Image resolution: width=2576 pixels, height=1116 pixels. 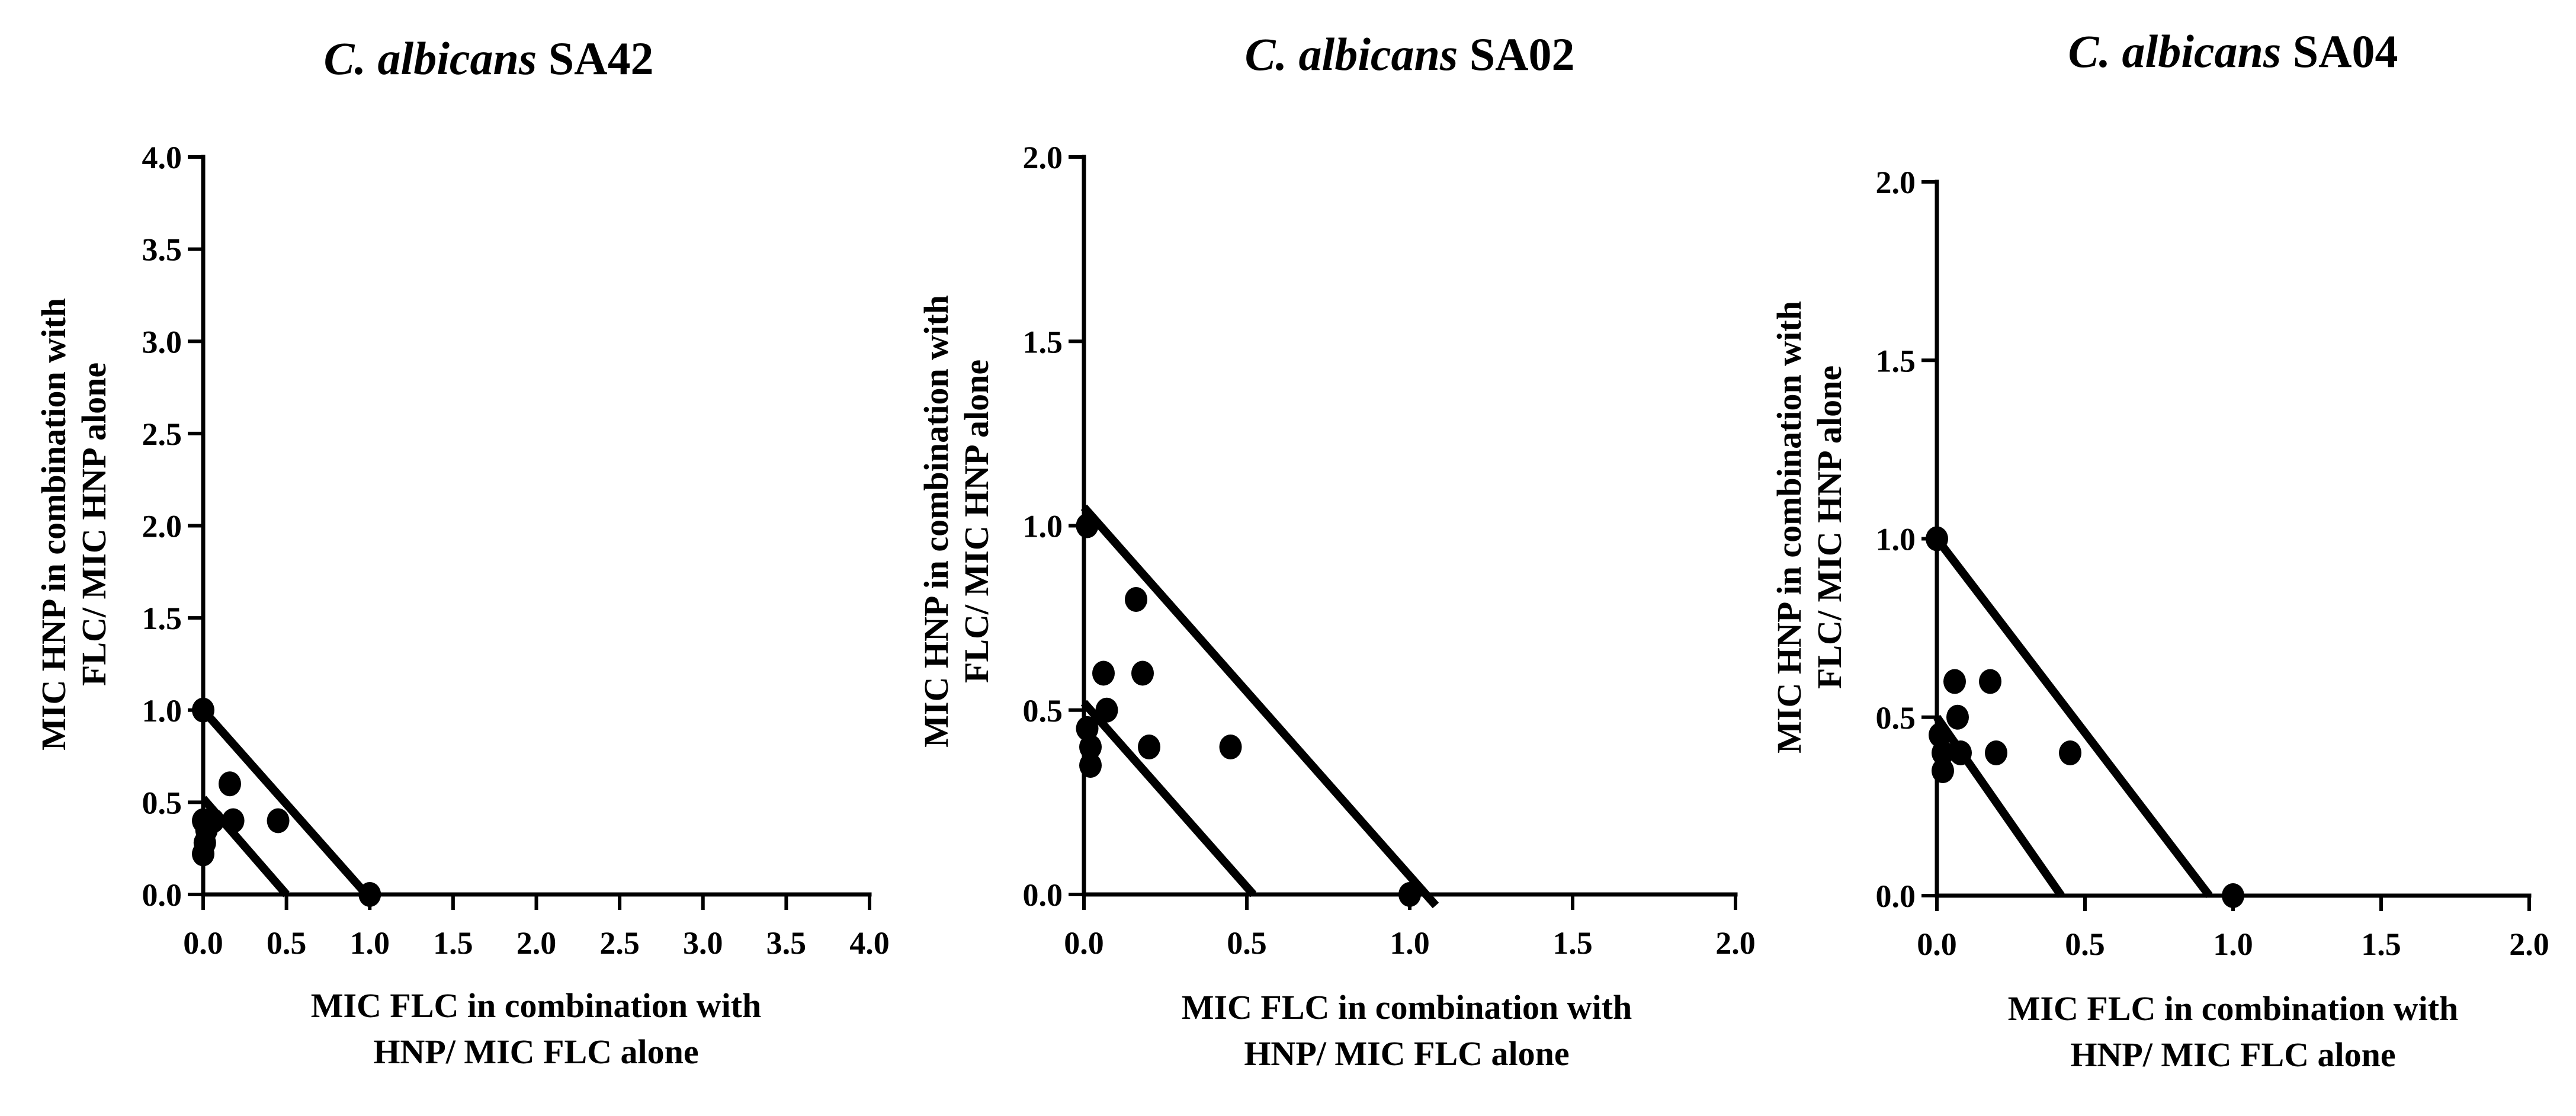 I want to click on chart-title: C. albicans SA02, so click(x=1410, y=54).